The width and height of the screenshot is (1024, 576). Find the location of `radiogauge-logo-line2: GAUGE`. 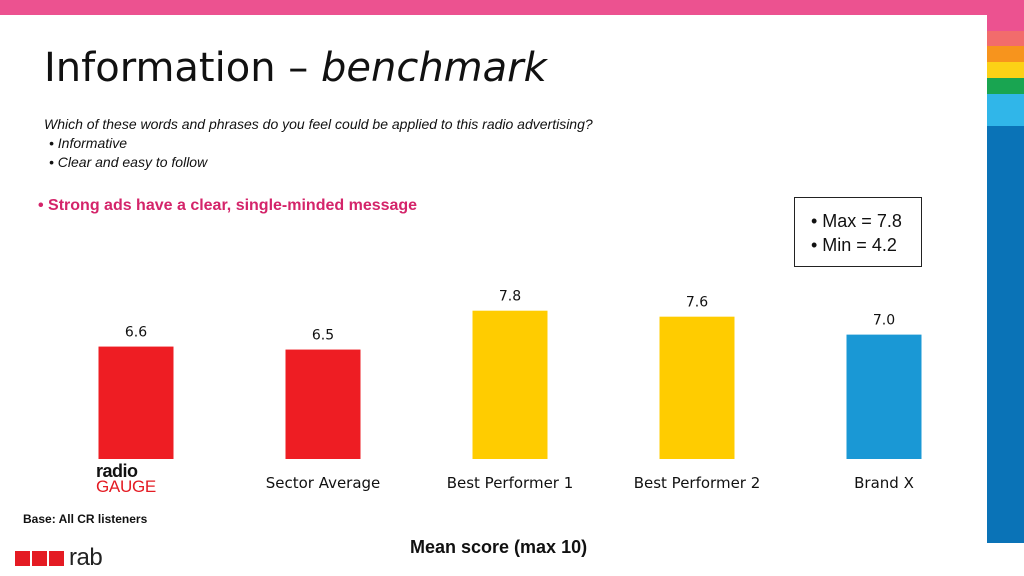

radiogauge-logo-line2: GAUGE is located at coordinates (126, 486).